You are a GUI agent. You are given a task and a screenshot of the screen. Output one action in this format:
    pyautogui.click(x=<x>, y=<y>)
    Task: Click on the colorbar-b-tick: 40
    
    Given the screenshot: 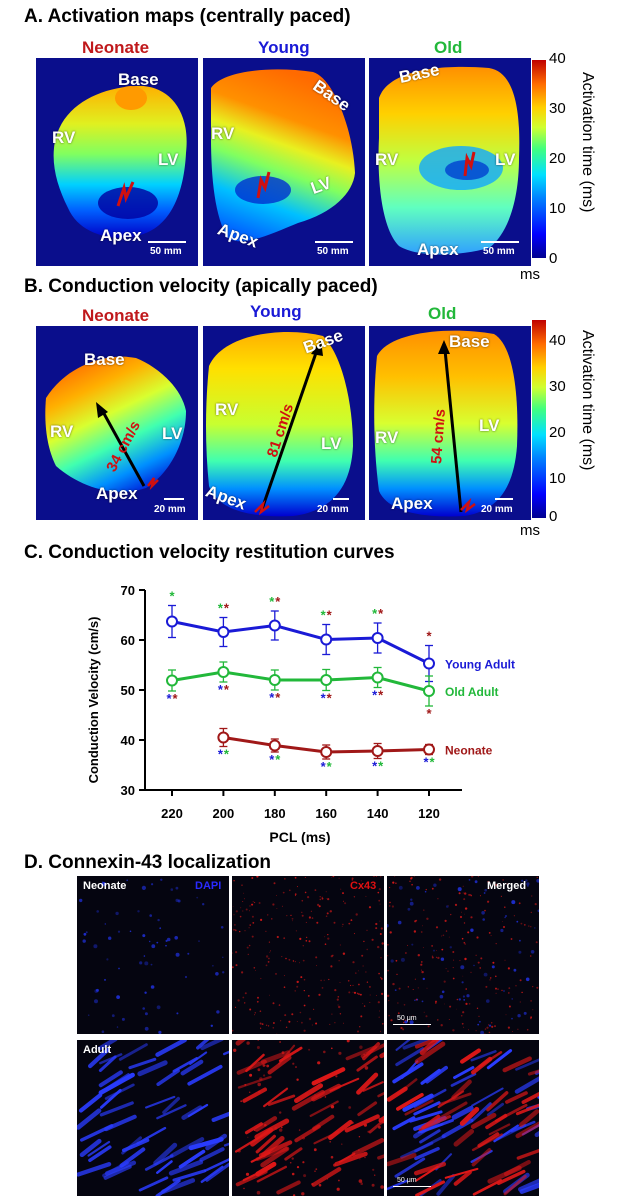 What is the action you would take?
    pyautogui.click(x=557, y=340)
    